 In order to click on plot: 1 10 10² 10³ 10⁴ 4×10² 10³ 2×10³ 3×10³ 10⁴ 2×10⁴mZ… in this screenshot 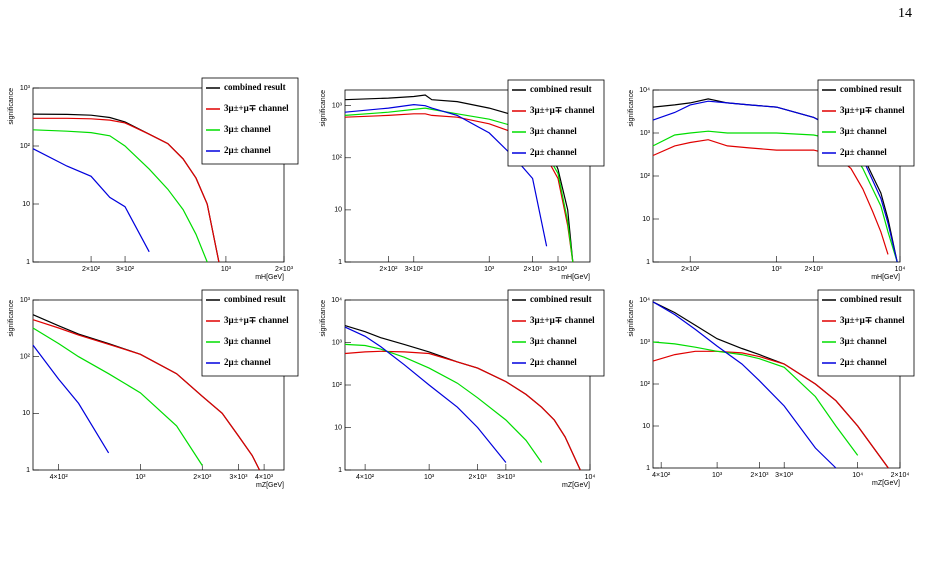, I will do `click(771, 388)`.